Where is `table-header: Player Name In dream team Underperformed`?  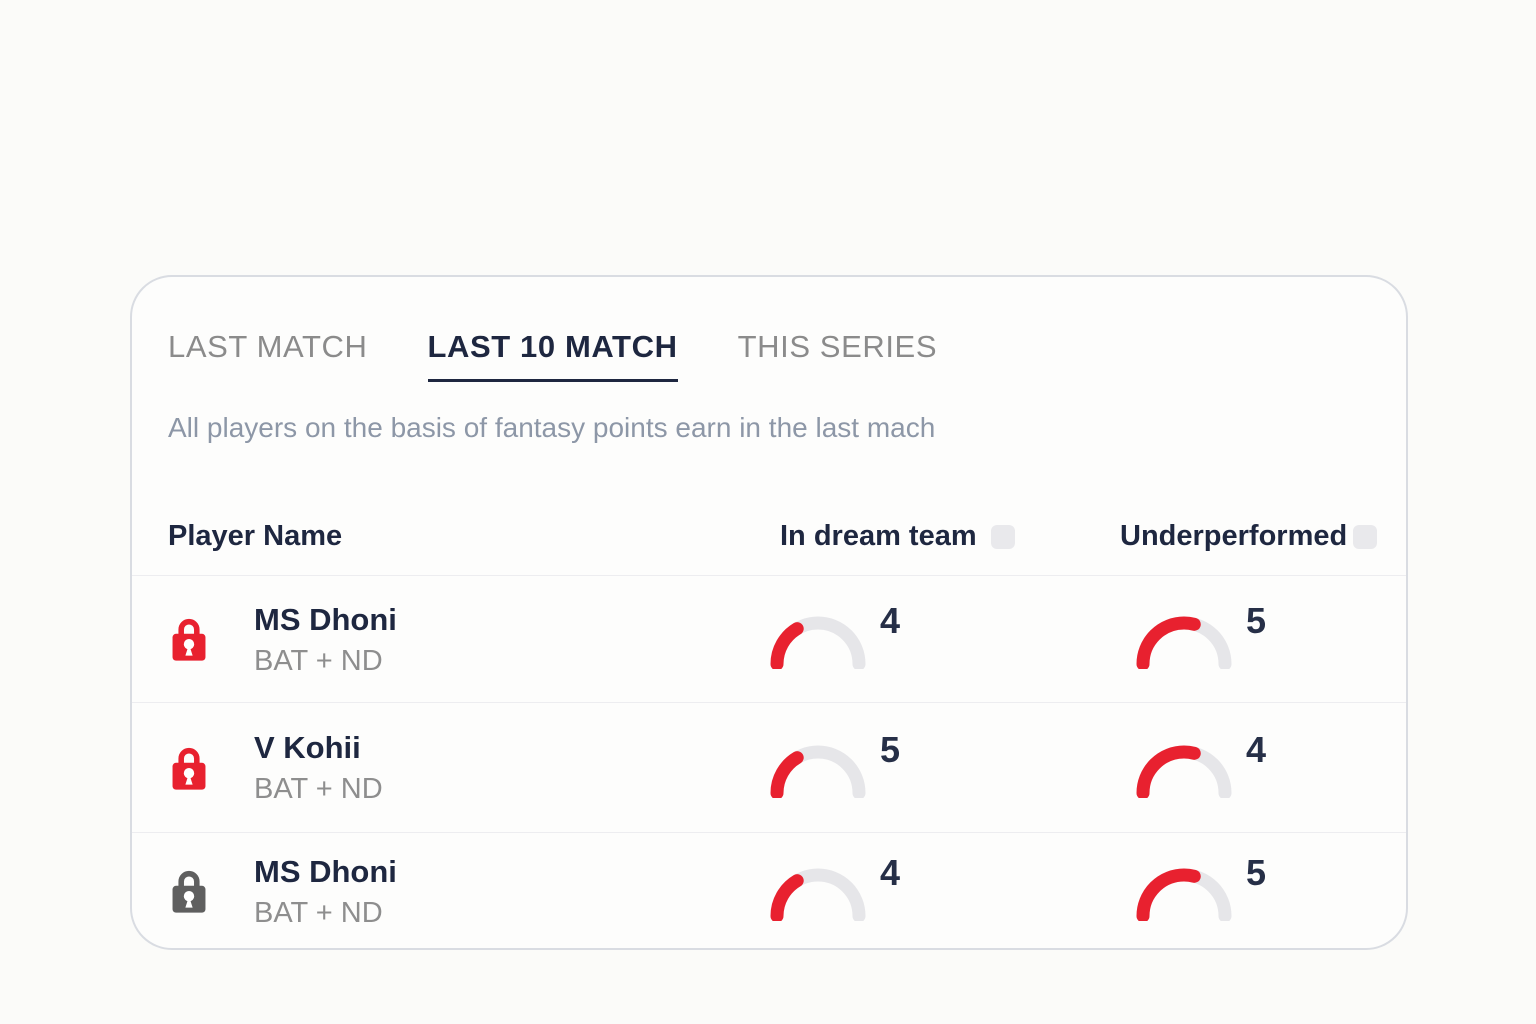 table-header: Player Name In dream team Underperformed is located at coordinates (773, 547).